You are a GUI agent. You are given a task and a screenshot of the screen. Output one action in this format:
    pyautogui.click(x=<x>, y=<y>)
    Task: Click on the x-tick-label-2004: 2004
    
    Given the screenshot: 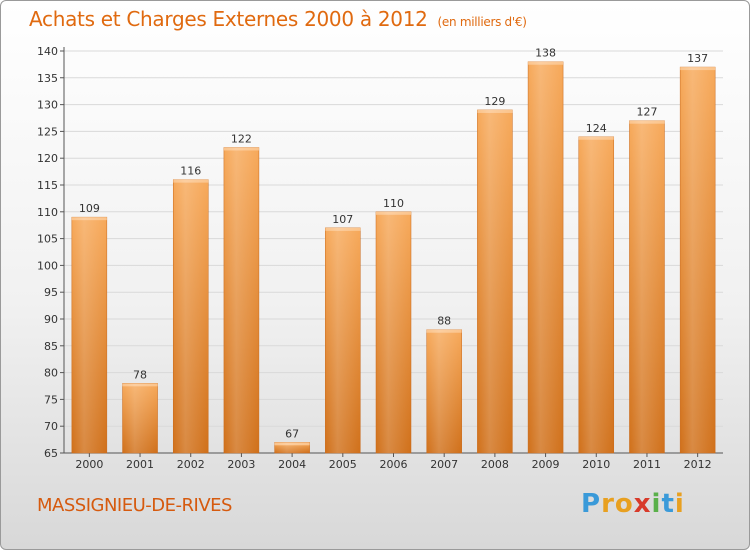 What is the action you would take?
    pyautogui.click(x=292, y=464)
    